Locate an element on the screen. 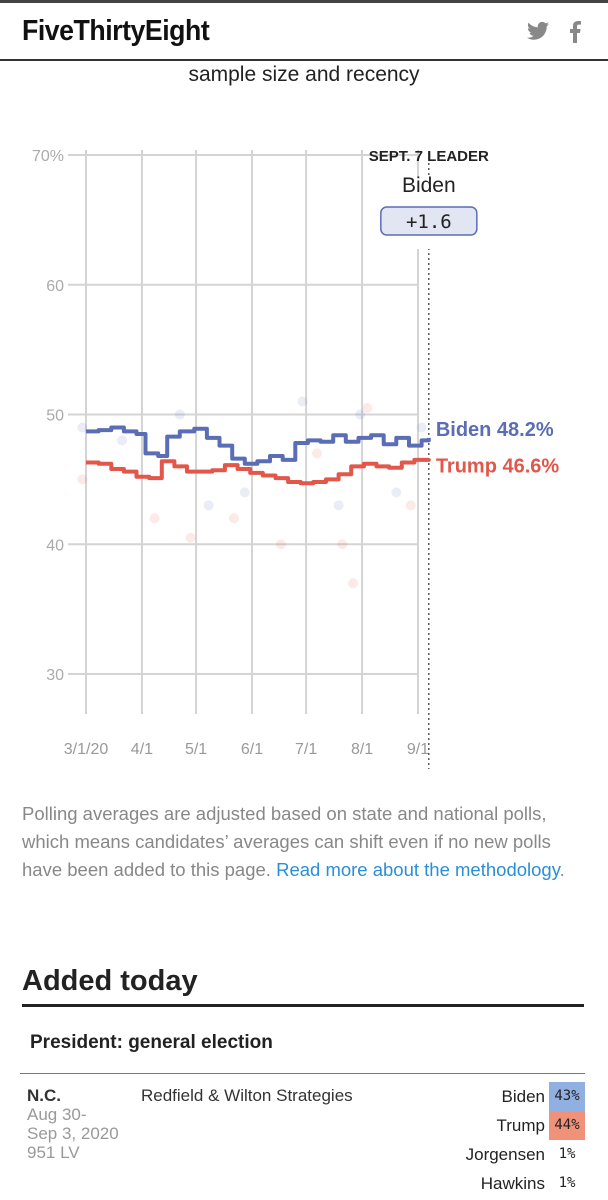  x-tick-label: 5/1 is located at coordinates (196, 749).